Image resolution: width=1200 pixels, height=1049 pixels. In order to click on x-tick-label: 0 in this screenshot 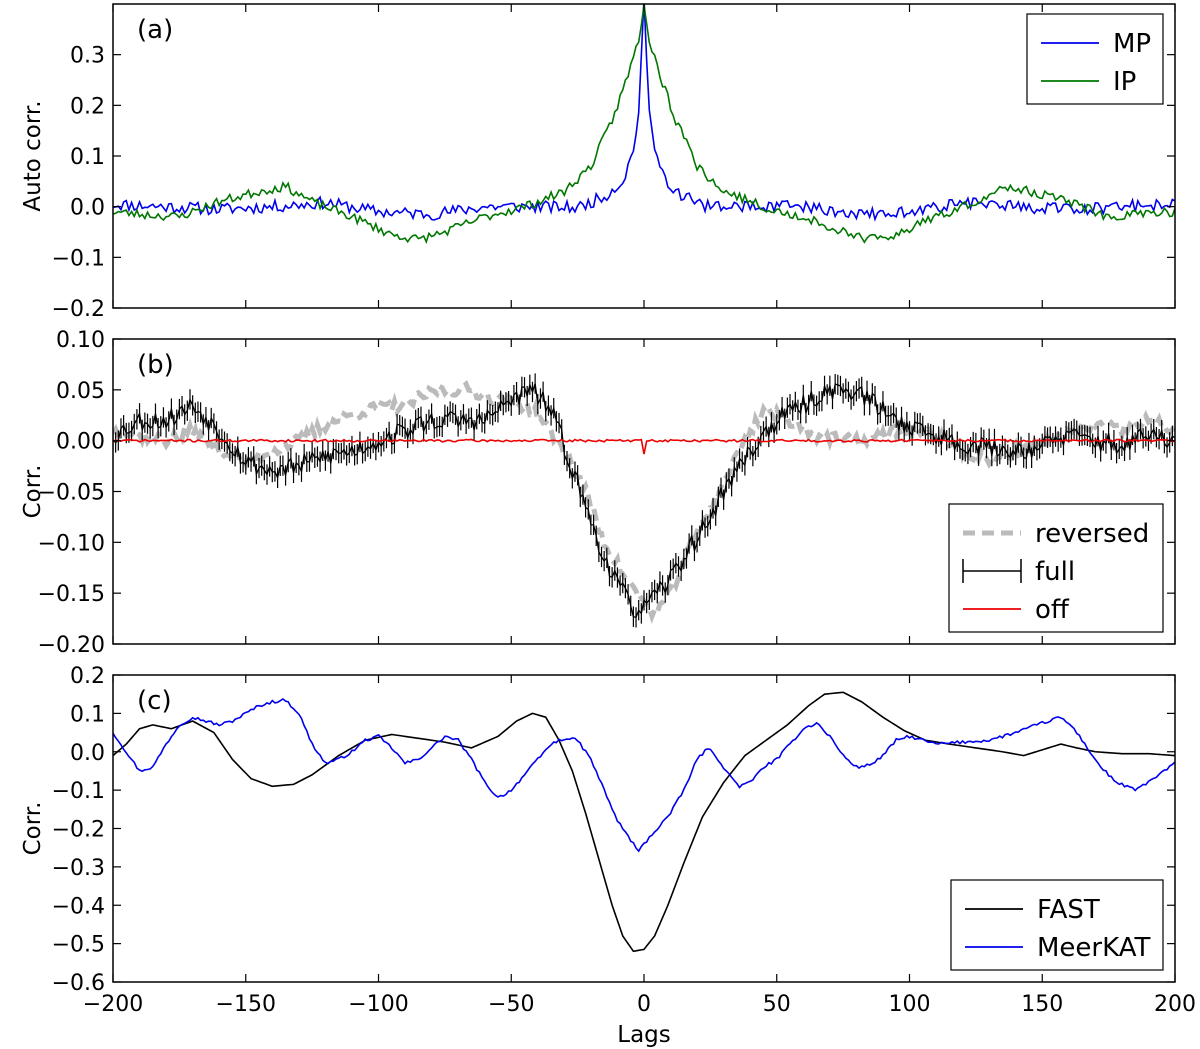, I will do `click(644, 1004)`.